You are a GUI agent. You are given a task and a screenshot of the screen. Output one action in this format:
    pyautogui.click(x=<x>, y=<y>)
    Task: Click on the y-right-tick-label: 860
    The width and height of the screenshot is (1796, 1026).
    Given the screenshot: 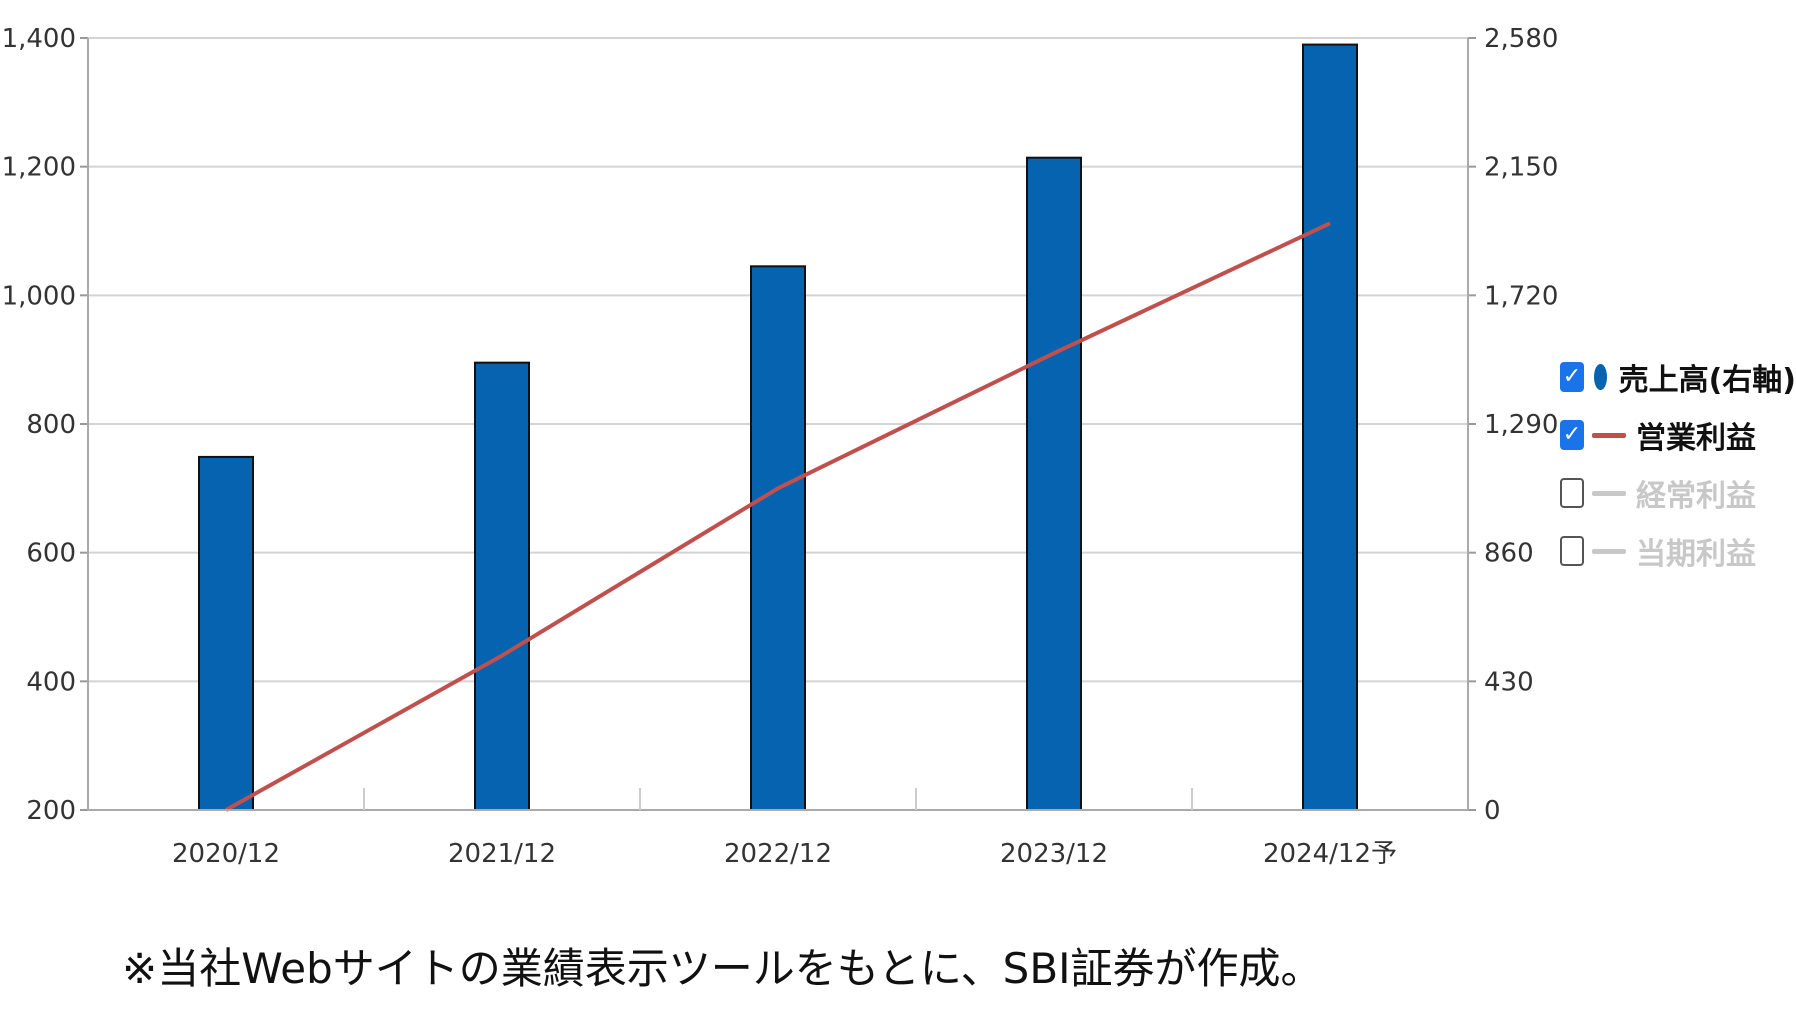 What is the action you would take?
    pyautogui.click(x=1509, y=554)
    